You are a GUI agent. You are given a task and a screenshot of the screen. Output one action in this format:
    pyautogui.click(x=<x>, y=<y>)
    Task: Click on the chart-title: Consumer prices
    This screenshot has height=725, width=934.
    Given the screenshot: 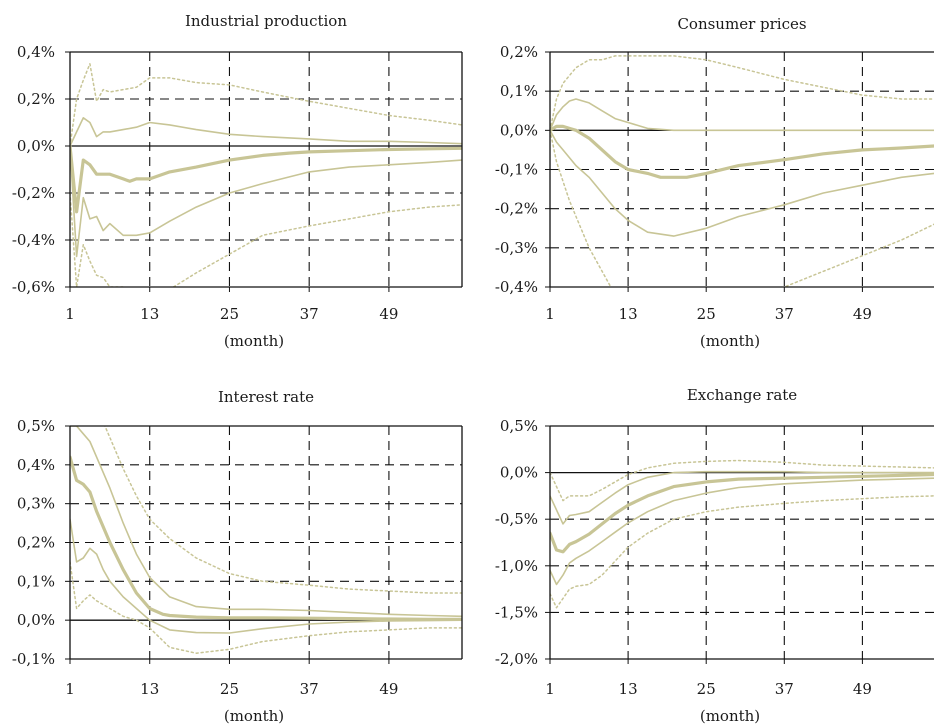 What is the action you would take?
    pyautogui.click(x=741, y=24)
    